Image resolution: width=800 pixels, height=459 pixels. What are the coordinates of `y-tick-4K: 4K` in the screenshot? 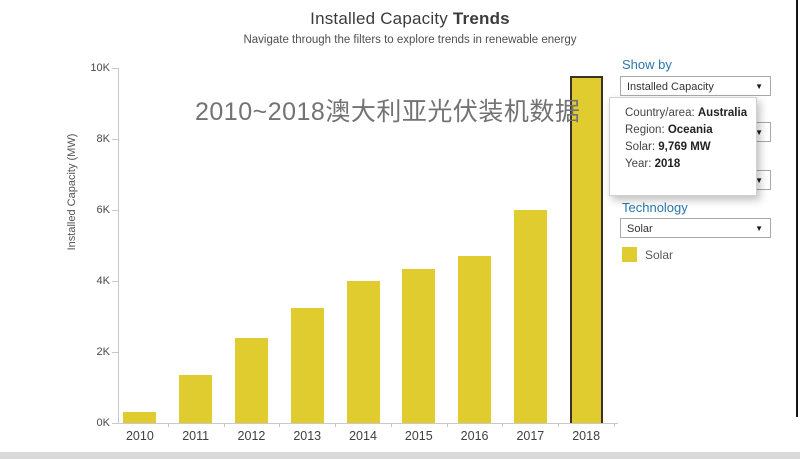 It's located at (103, 281).